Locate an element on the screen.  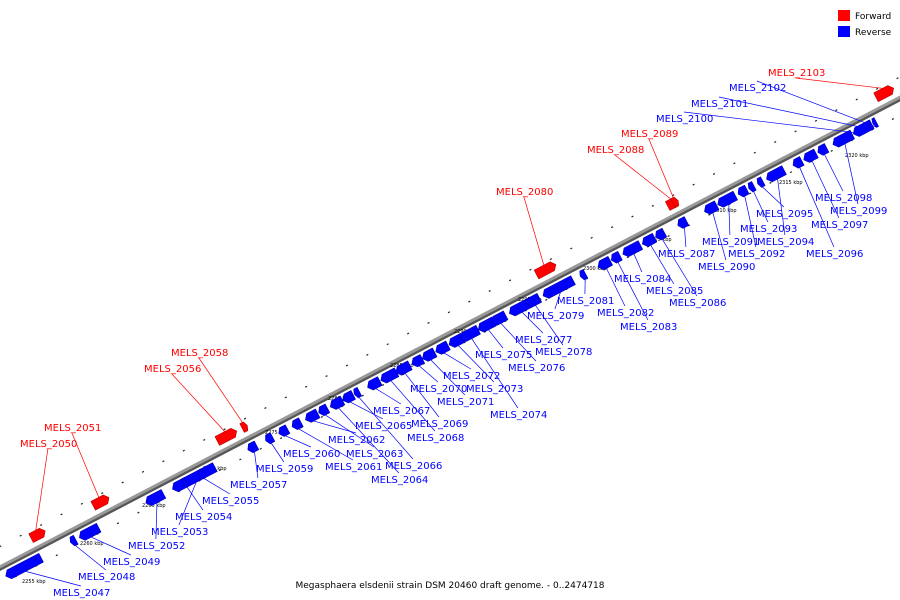
gene-label: MELS_2052 is located at coordinates (156, 546).